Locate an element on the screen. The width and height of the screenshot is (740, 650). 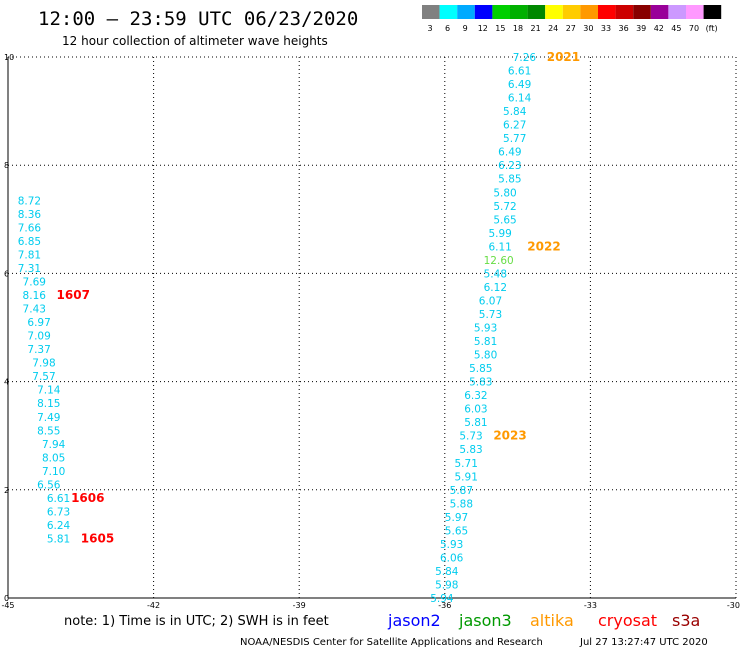
wave-height-label: 7.26 is located at coordinates (525, 58).